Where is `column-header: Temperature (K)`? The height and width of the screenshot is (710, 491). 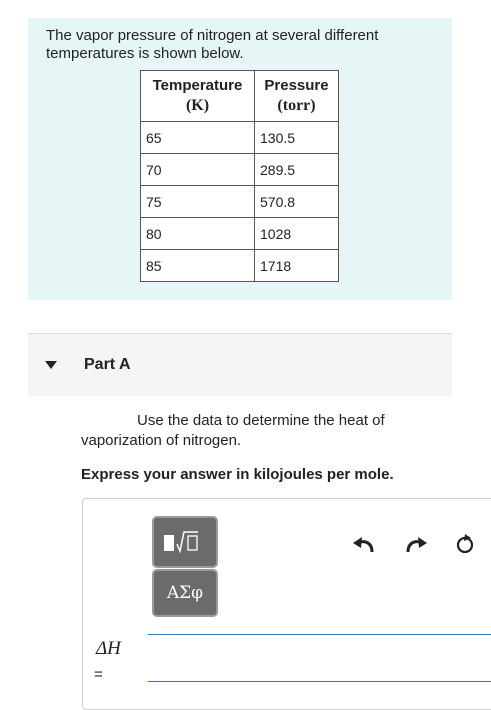 column-header: Temperature (K) is located at coordinates (197, 96).